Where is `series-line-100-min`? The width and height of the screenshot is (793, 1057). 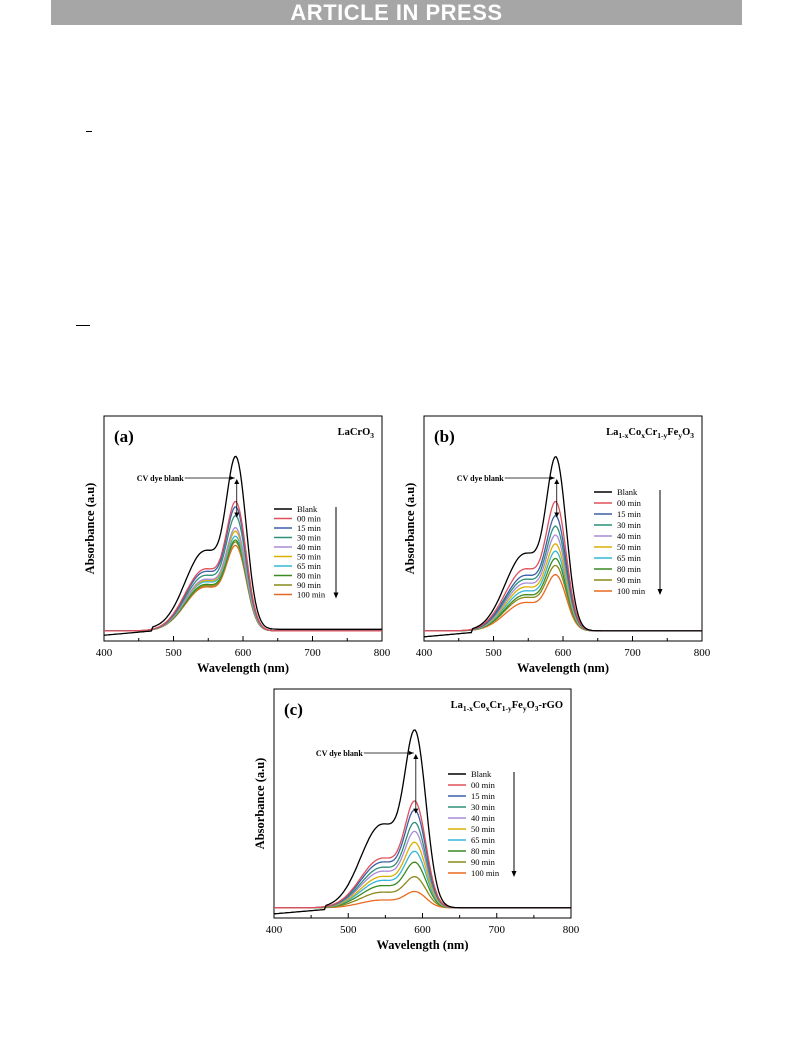 series-line-100-min is located at coordinates (422, 899).